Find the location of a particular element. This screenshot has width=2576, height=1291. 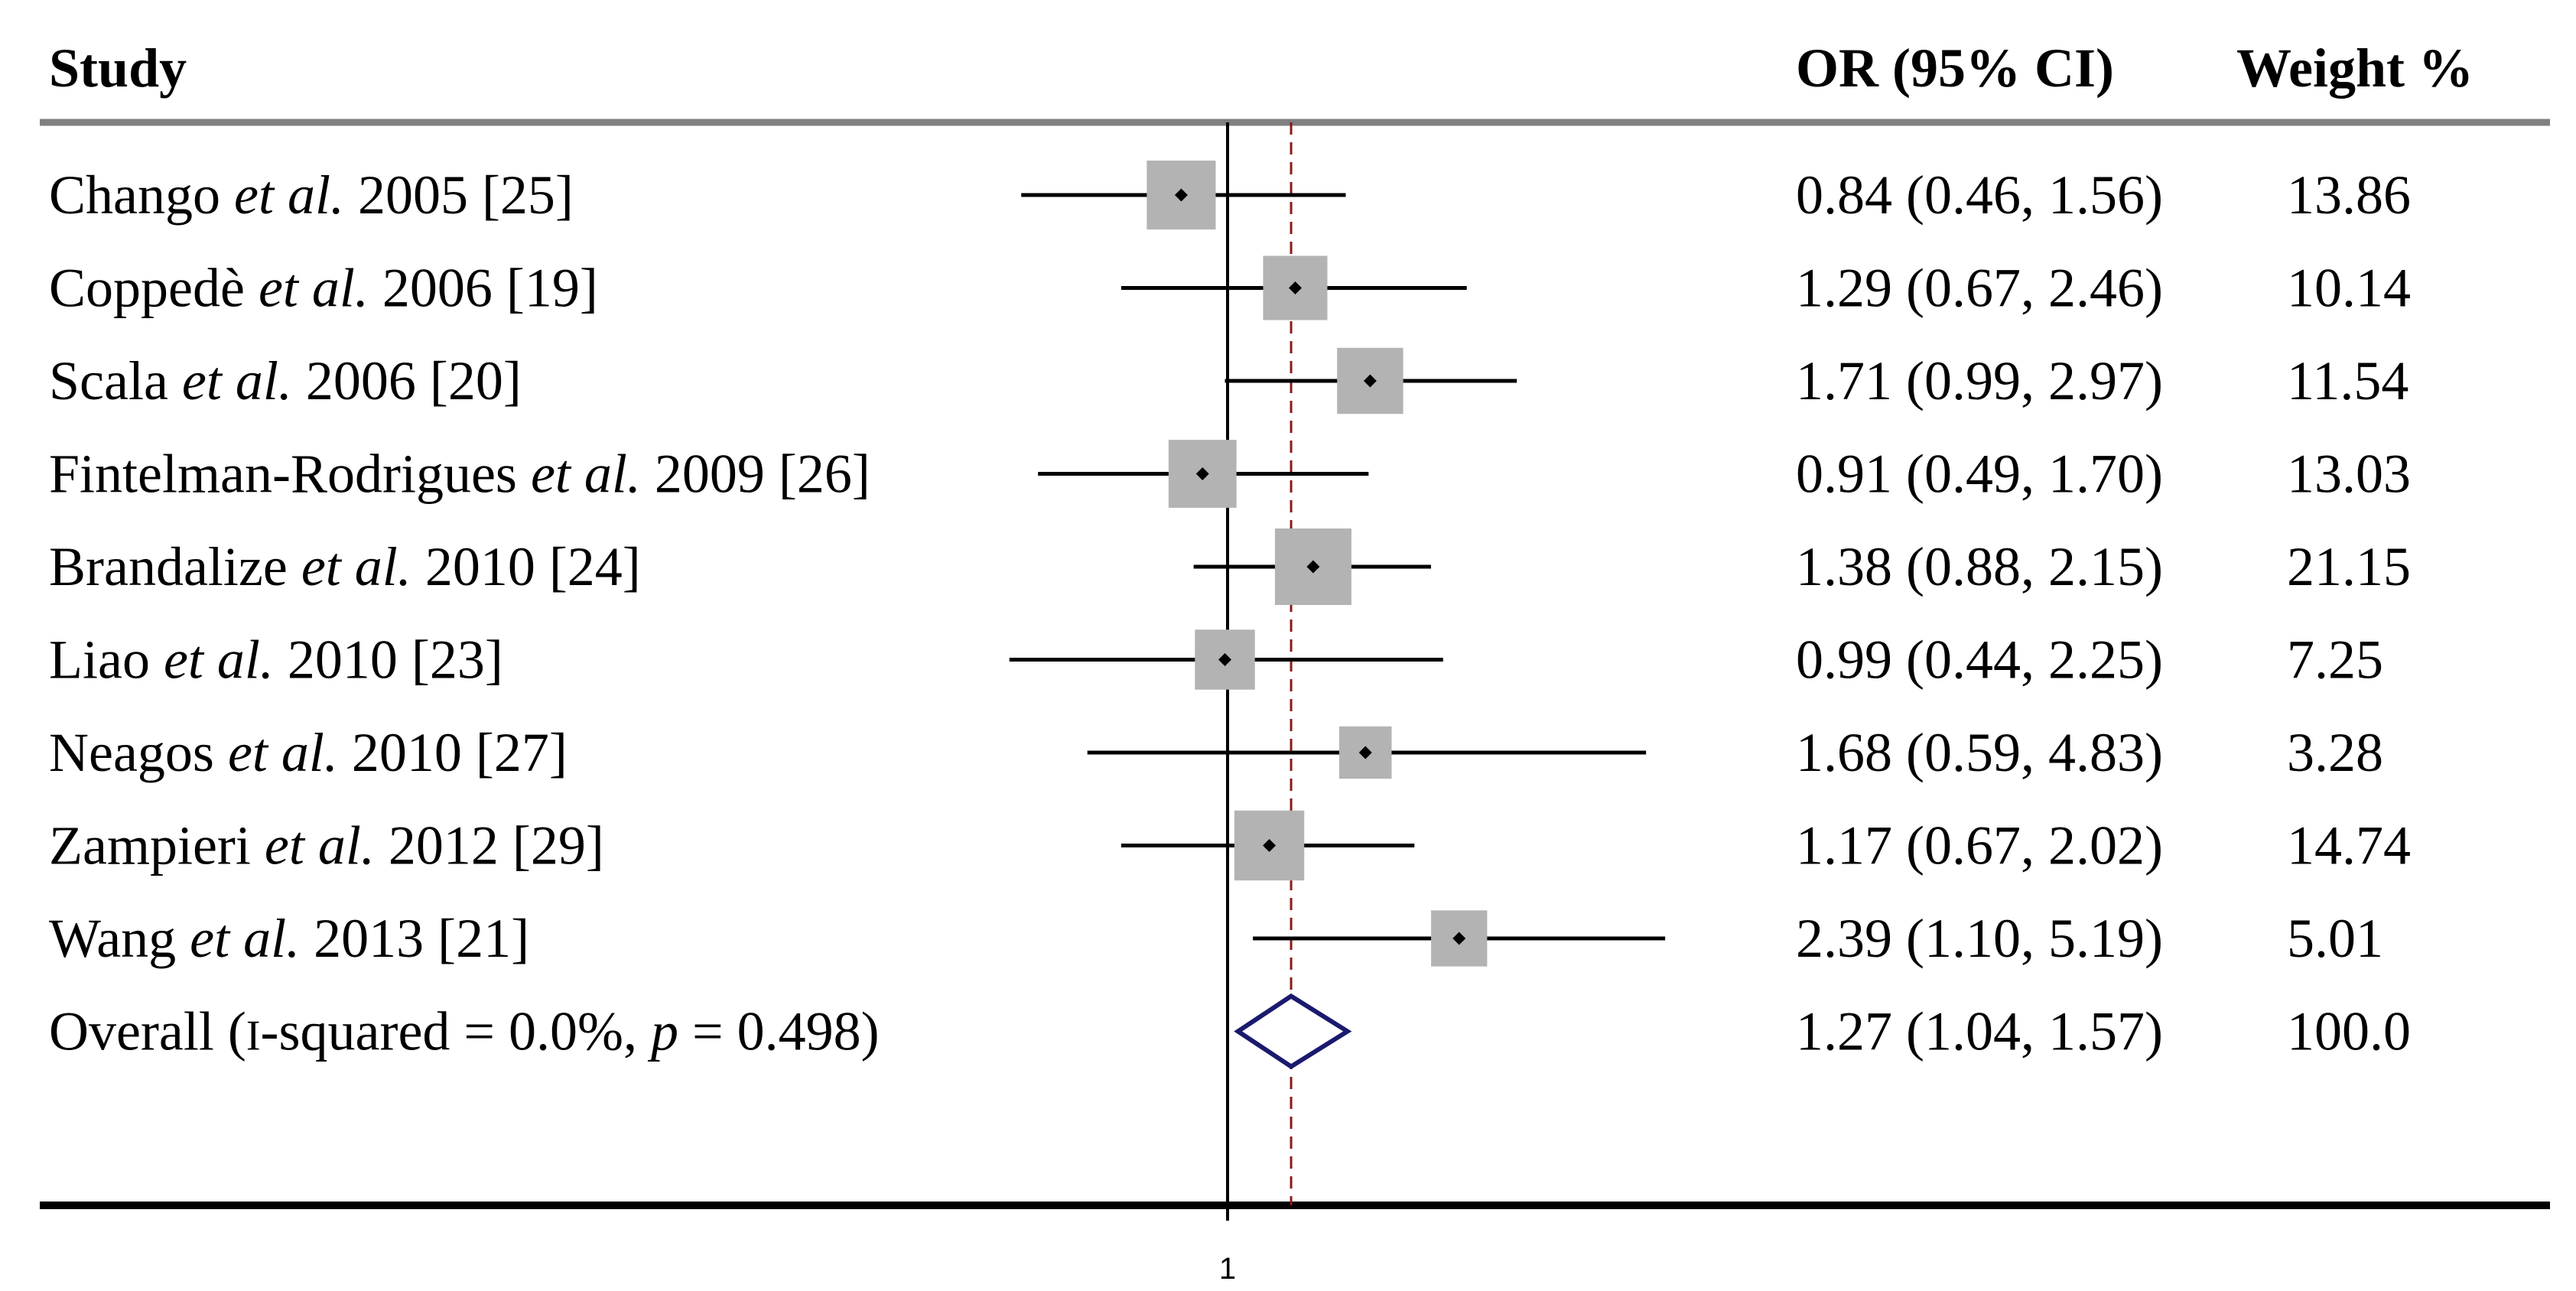

study-label: Liao et al. 2010 [23] is located at coordinates (276, 660).